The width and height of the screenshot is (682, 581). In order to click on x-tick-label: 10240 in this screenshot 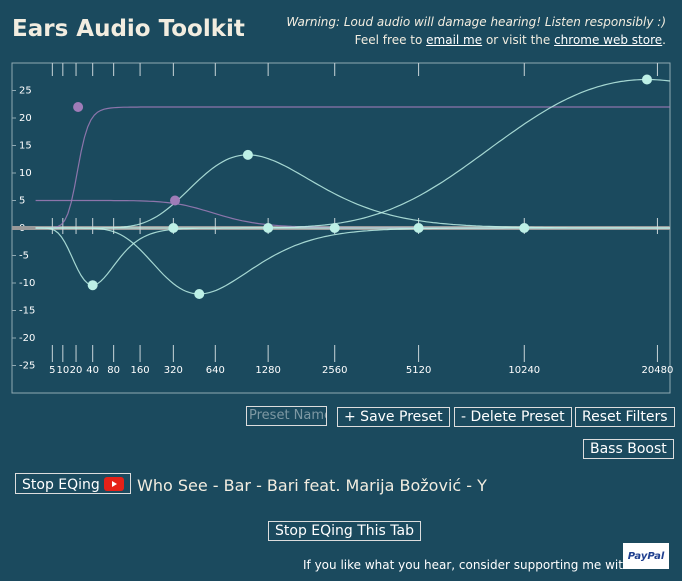, I will do `click(524, 370)`.